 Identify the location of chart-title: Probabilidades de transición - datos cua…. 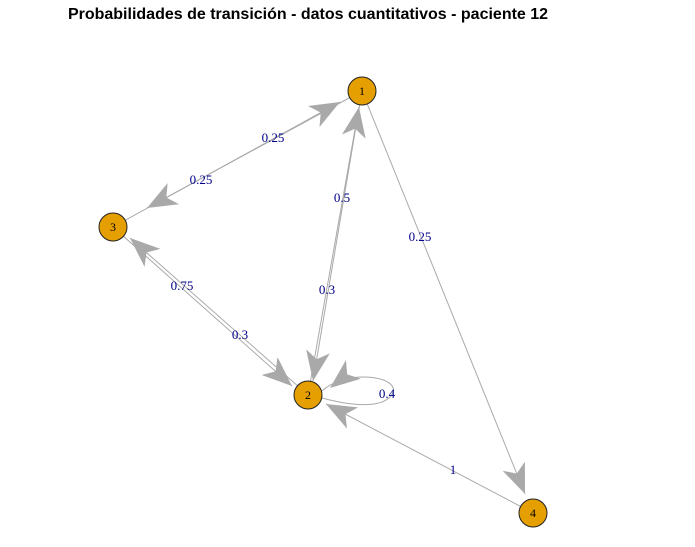
(308, 14).